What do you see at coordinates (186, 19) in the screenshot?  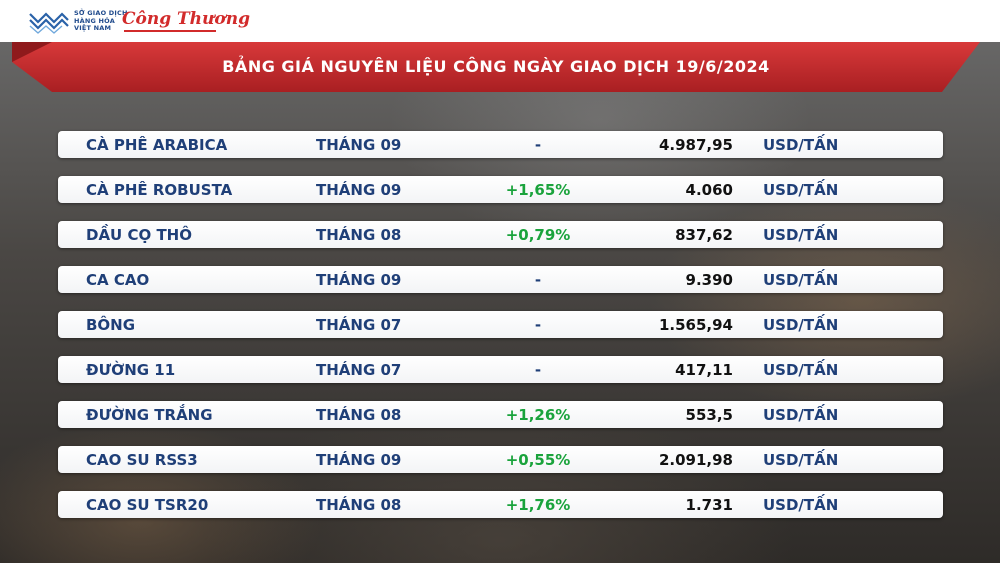 I see `cong-thuong-logo: Công Thương` at bounding box center [186, 19].